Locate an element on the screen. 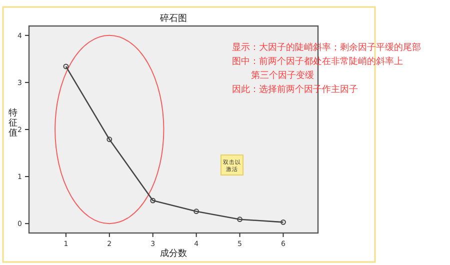 The height and width of the screenshot is (265, 450). y-axis-title: 特征值 is located at coordinates (13, 123).